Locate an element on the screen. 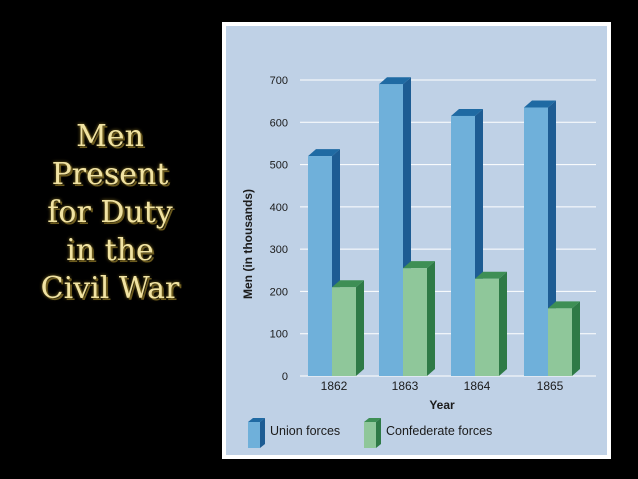  y-tick-label: 0 is located at coordinates (285, 377).